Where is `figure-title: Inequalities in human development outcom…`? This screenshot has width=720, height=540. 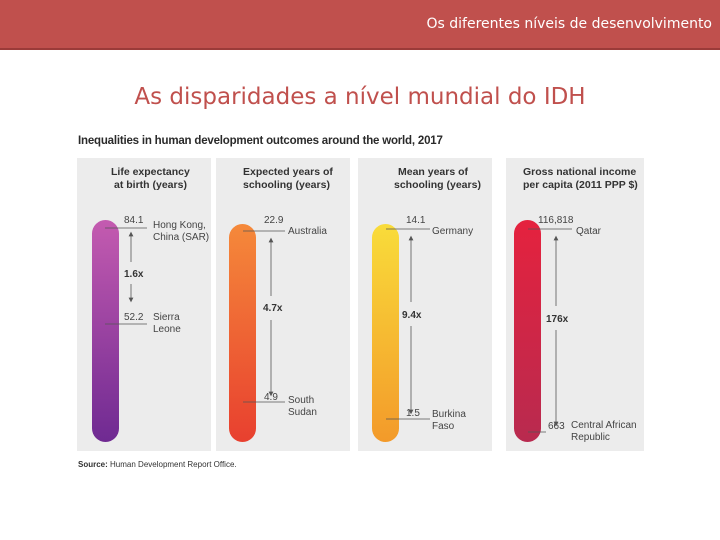 figure-title: Inequalities in human development outcom… is located at coordinates (260, 141).